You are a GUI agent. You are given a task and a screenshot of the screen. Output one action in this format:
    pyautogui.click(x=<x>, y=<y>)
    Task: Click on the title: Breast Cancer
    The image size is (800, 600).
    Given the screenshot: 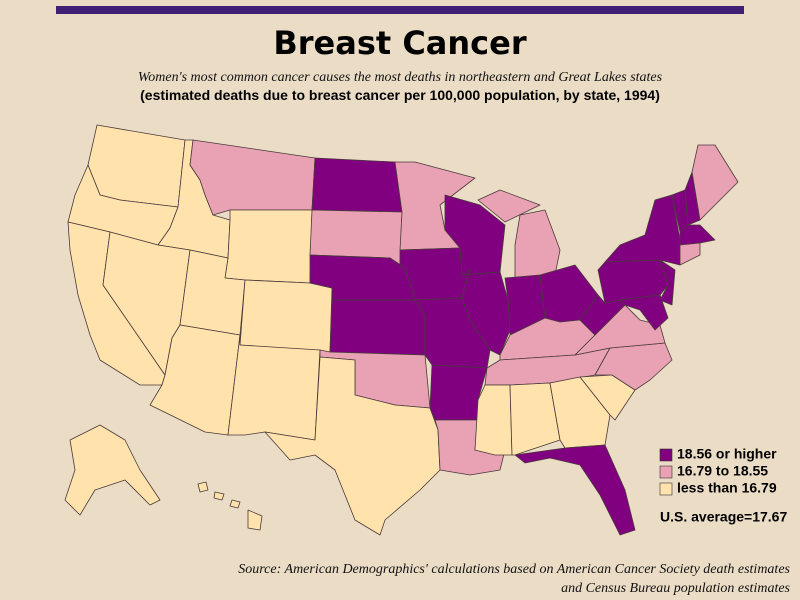 What is the action you would take?
    pyautogui.click(x=399, y=43)
    